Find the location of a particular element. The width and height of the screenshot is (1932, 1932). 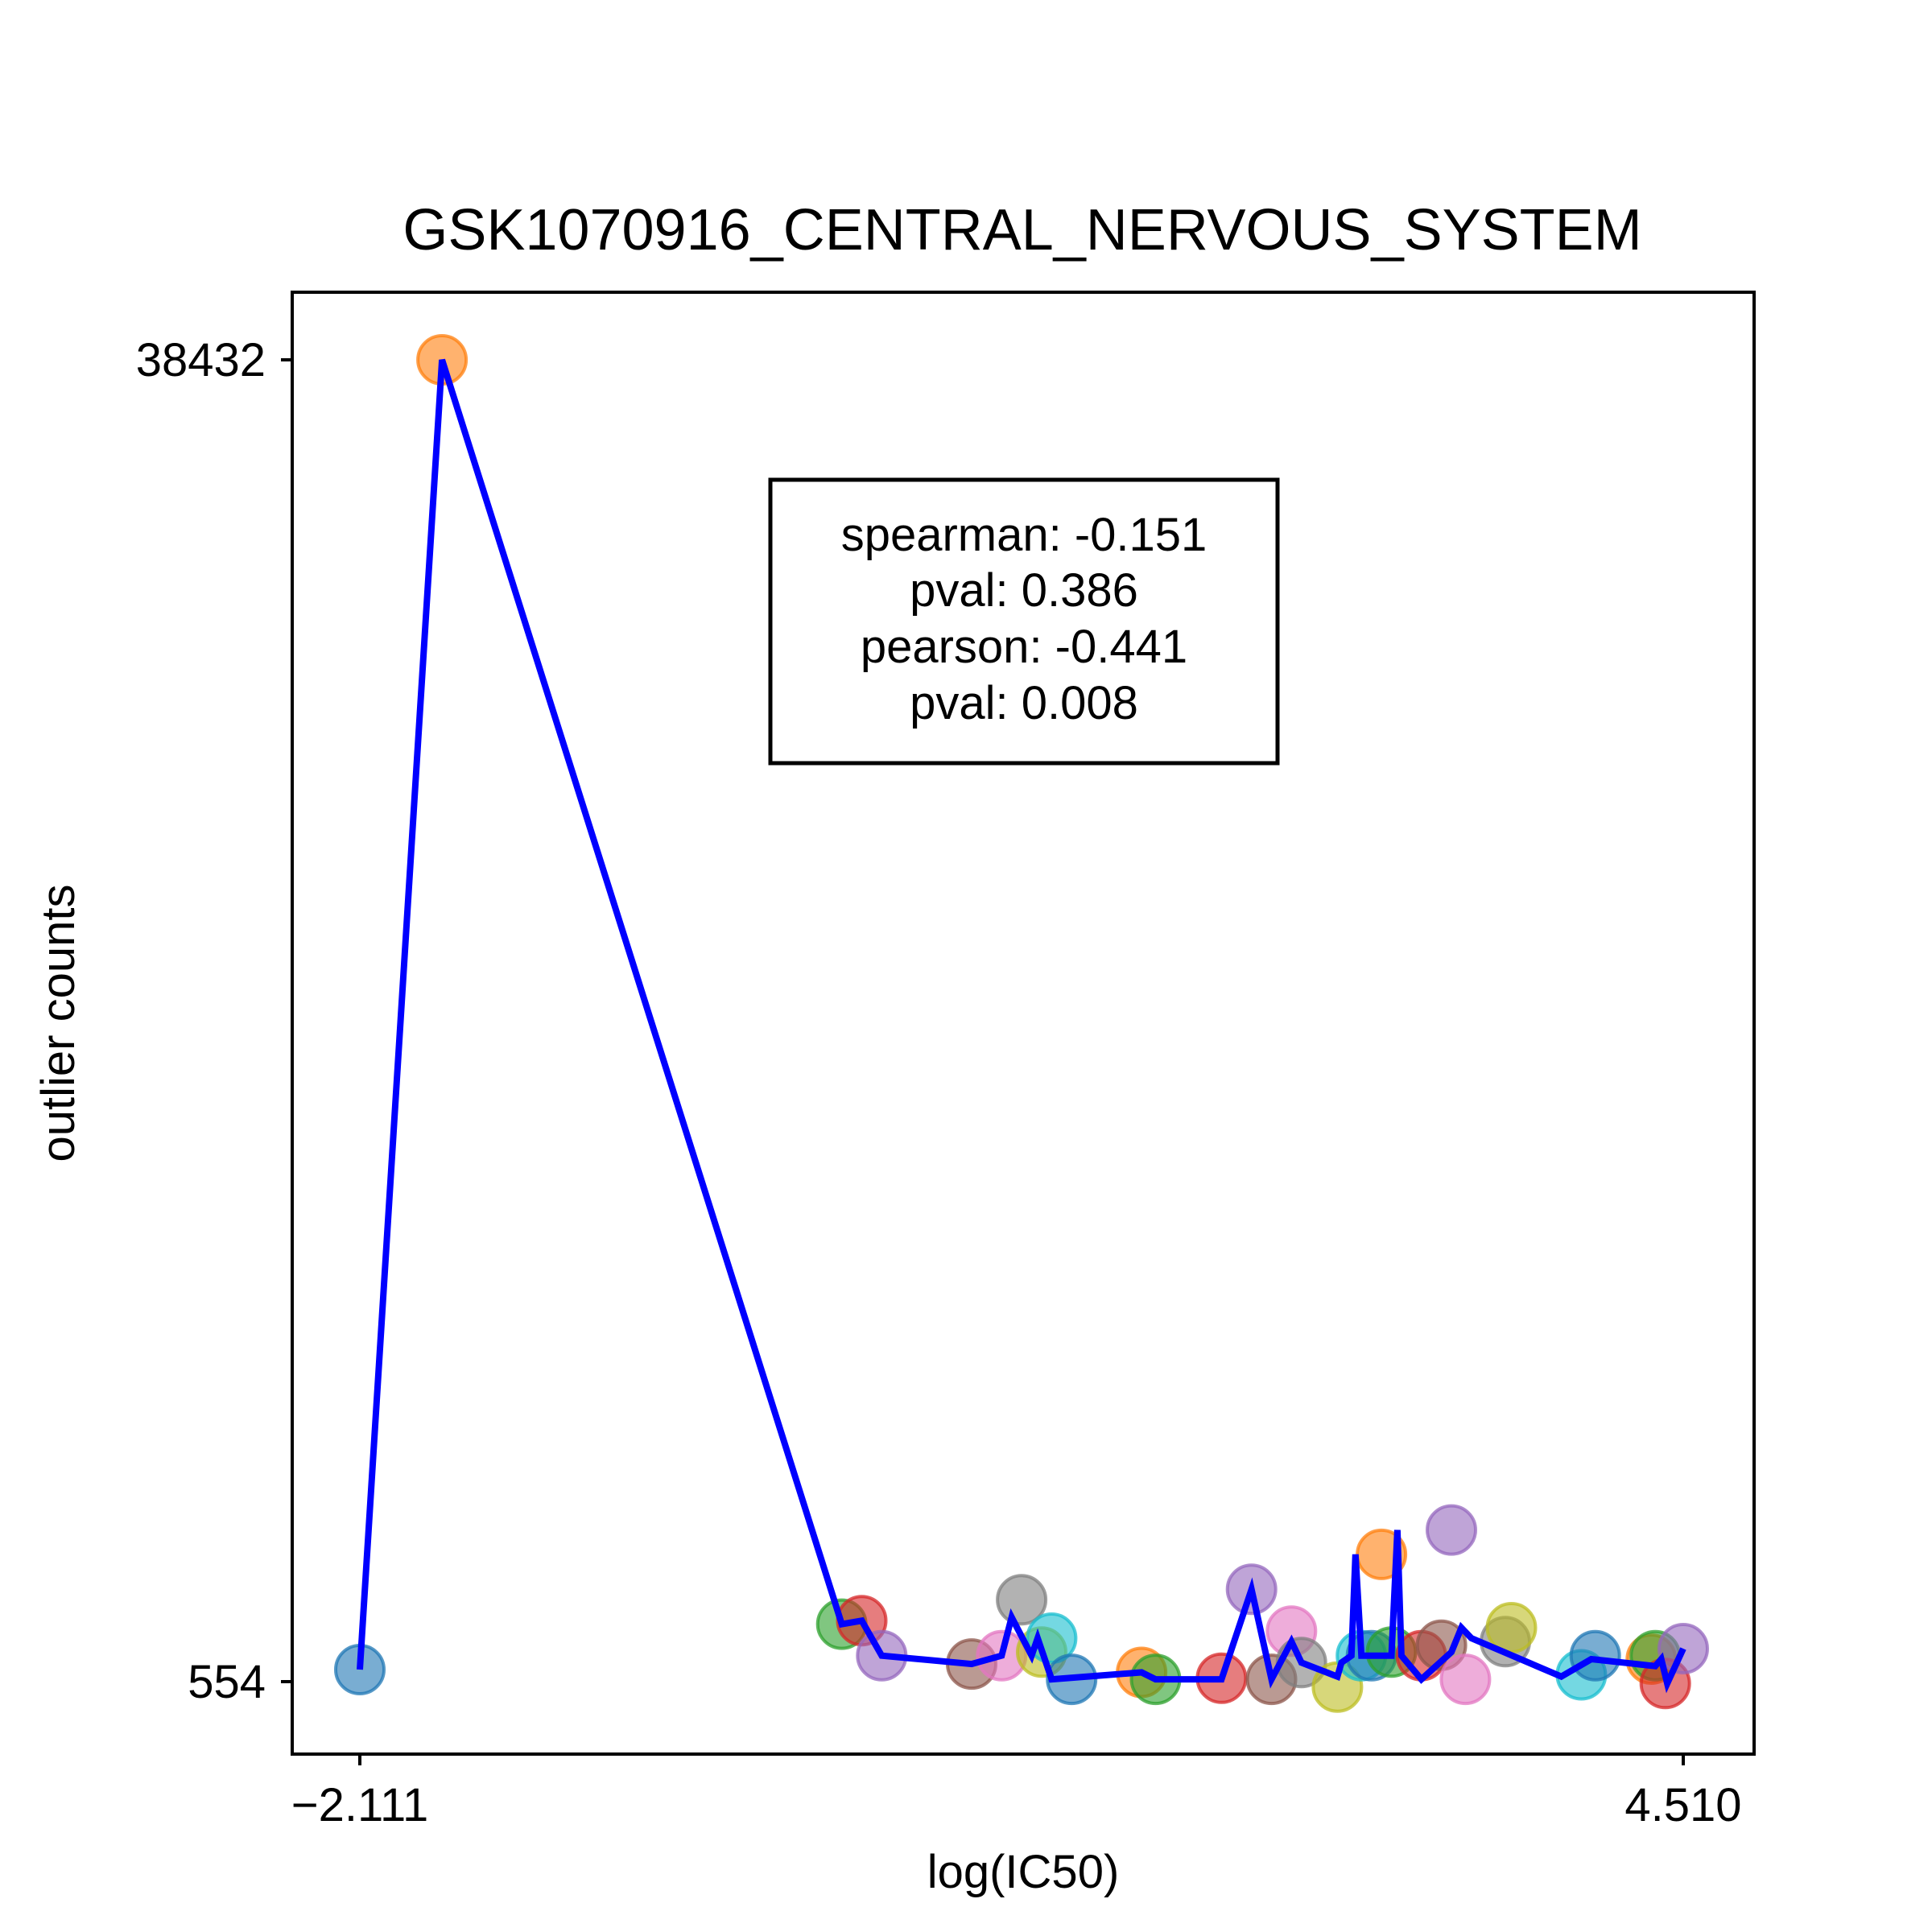

x-tick-label-1: 4.510 is located at coordinates (1683, 1805).